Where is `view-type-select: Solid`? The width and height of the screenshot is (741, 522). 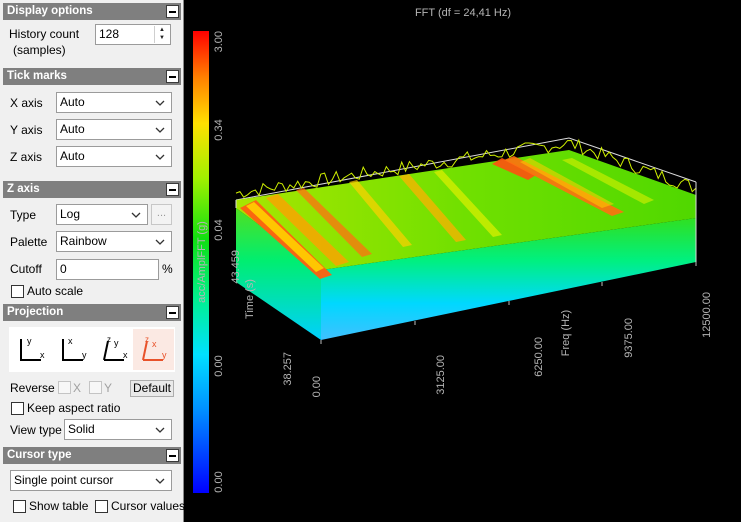
view-type-select: Solid is located at coordinates (118, 429).